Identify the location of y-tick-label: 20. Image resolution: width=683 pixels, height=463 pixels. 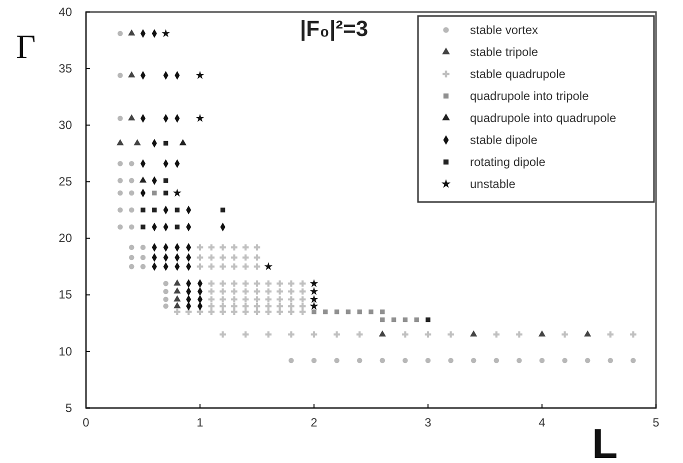
(65, 238).